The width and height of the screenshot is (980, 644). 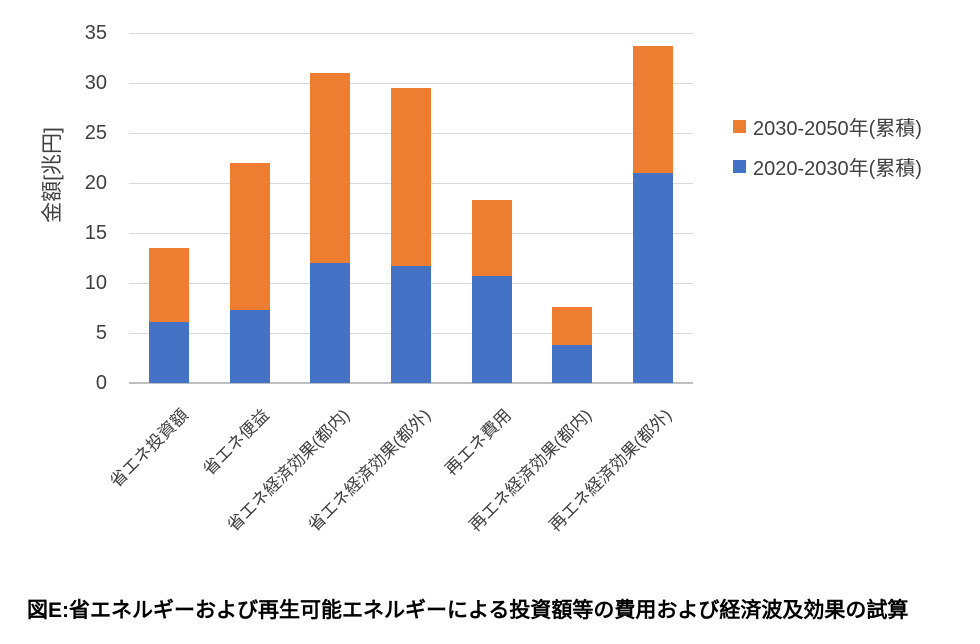 What do you see at coordinates (249, 236) in the screenshot?
I see `bar-segment-2030-2050年(累積)-省エネ便益` at bounding box center [249, 236].